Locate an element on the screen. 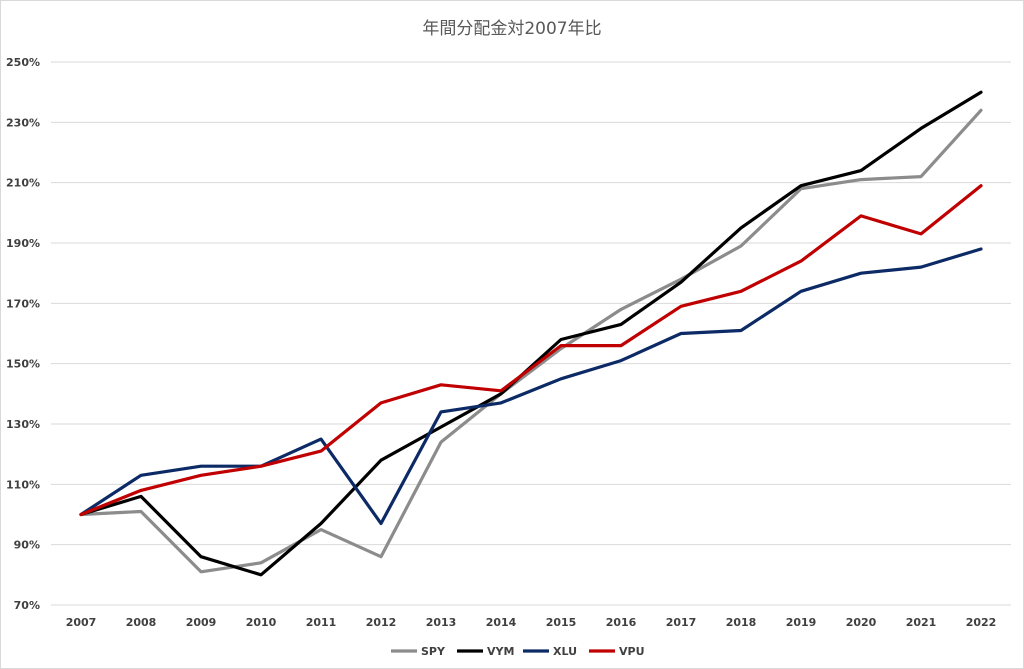  x-tick-label: 2021 is located at coordinates (921, 622).